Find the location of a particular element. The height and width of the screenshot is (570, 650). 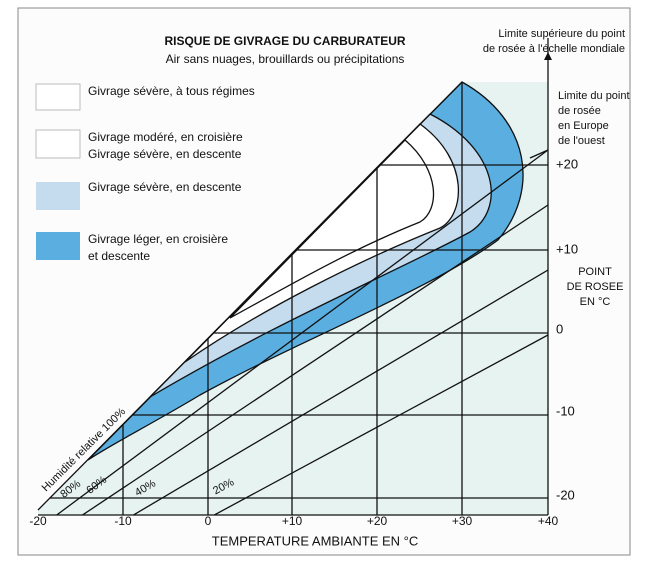

y-tick-label: +10 is located at coordinates (567, 248).